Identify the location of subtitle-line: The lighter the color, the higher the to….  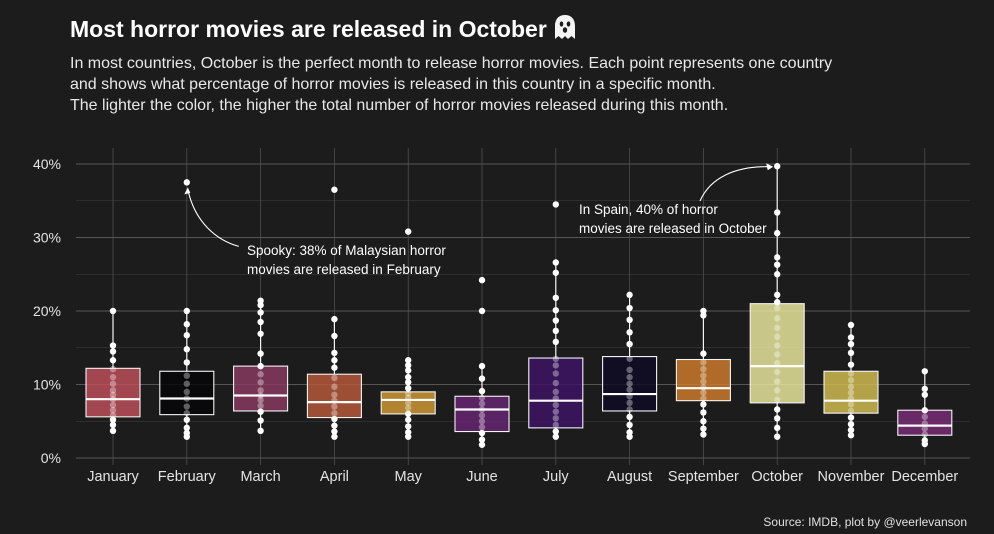
(399, 105).